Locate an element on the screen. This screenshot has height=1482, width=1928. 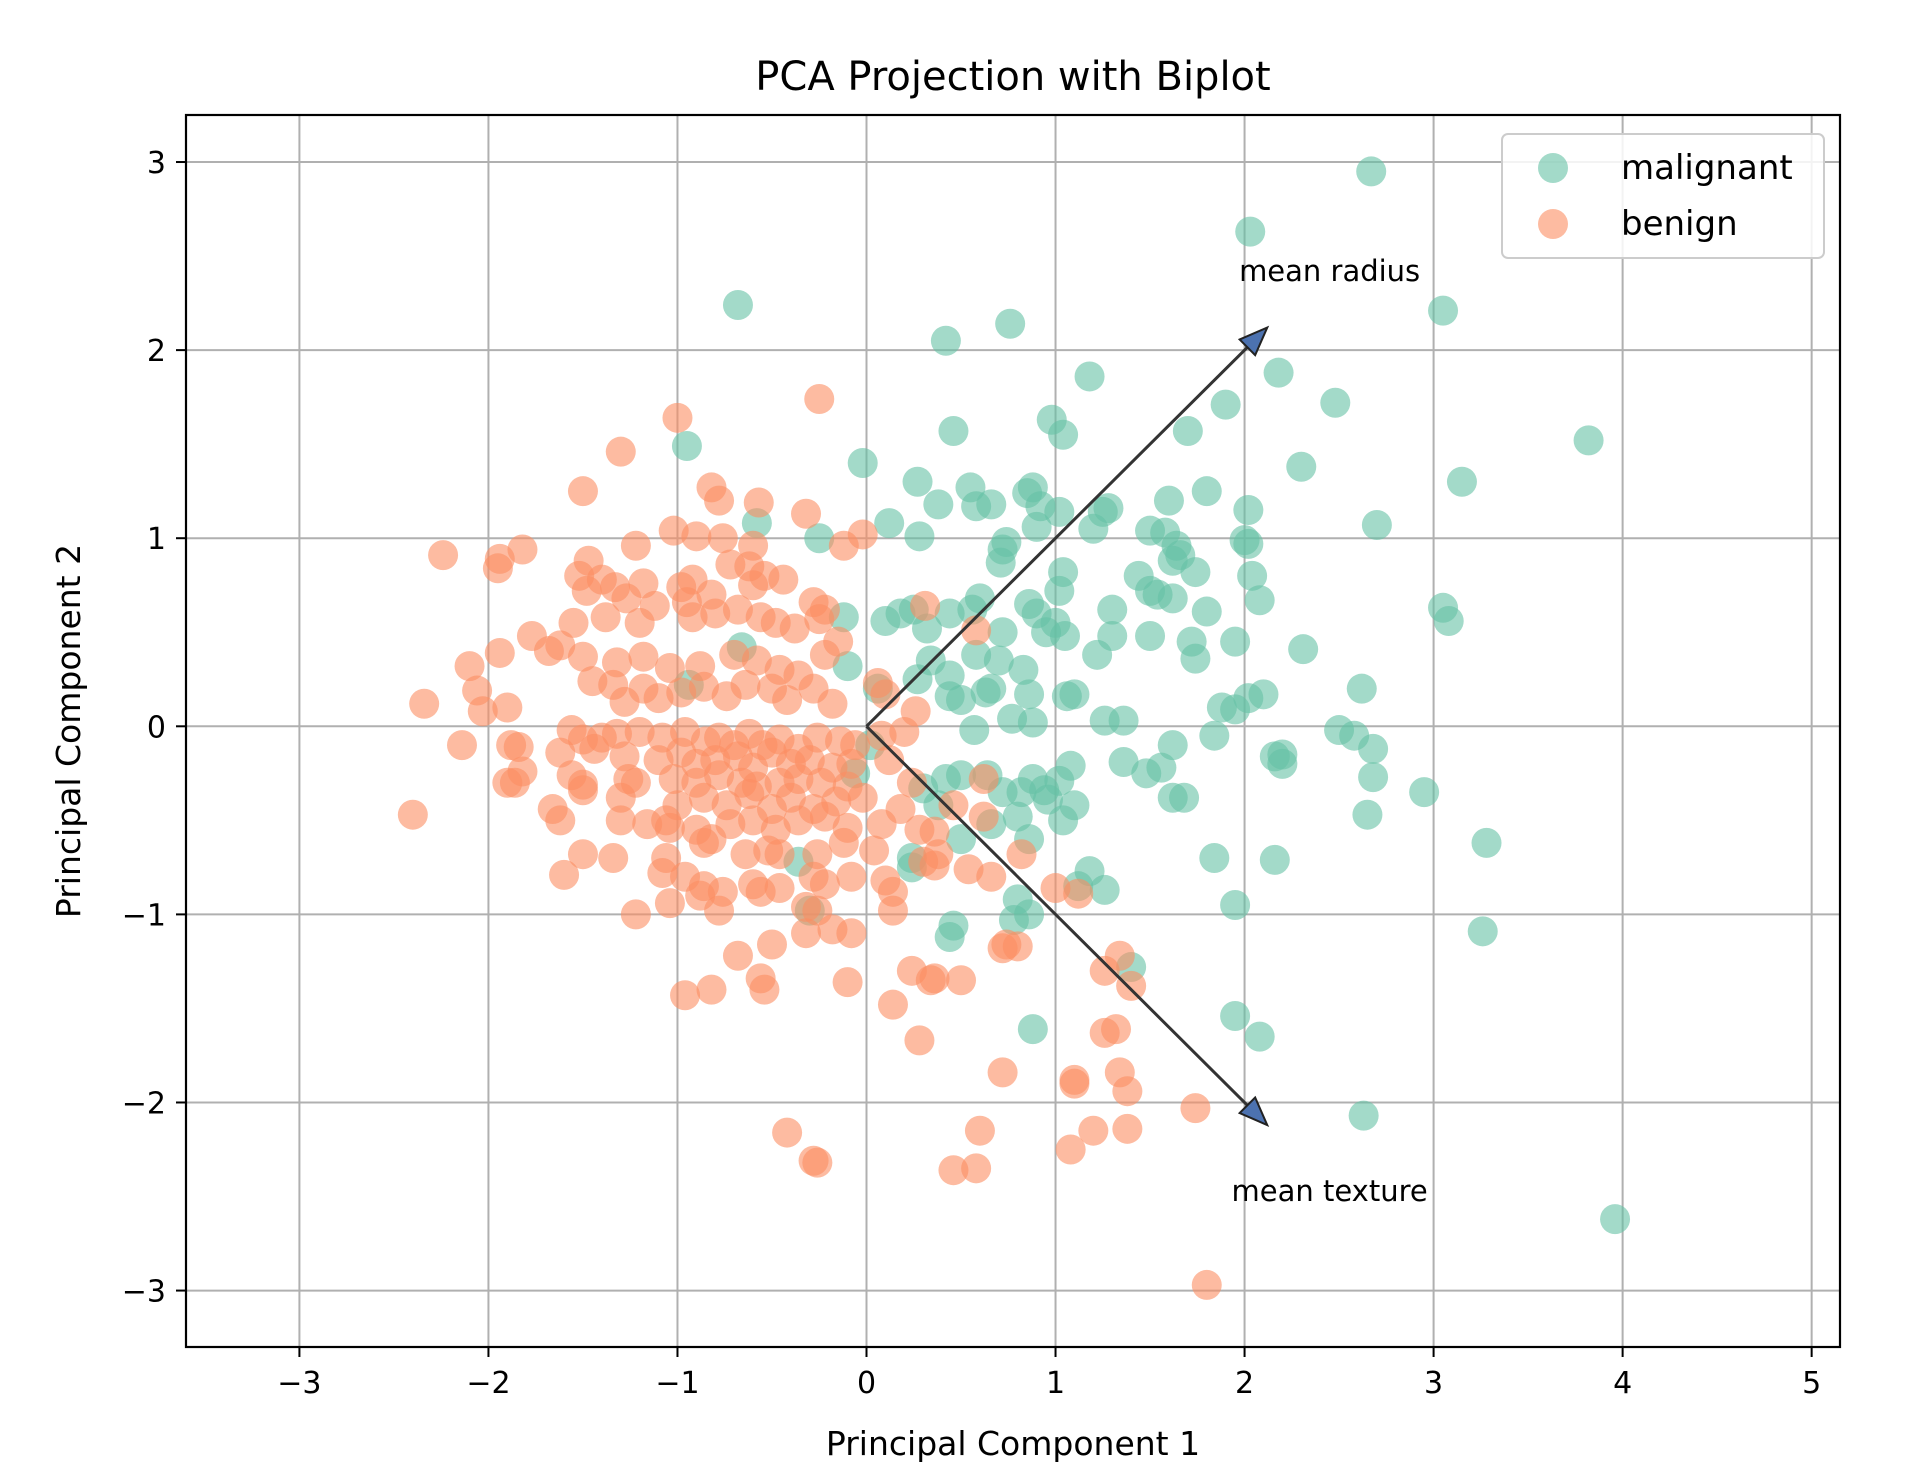
y-tick-label: 2 is located at coordinates (156, 351).